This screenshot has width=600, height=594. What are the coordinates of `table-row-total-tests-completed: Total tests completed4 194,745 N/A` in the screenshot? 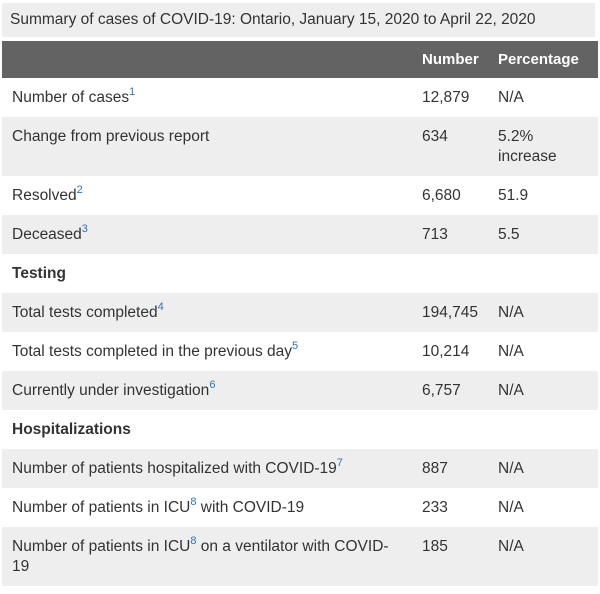 It's located at (300, 312).